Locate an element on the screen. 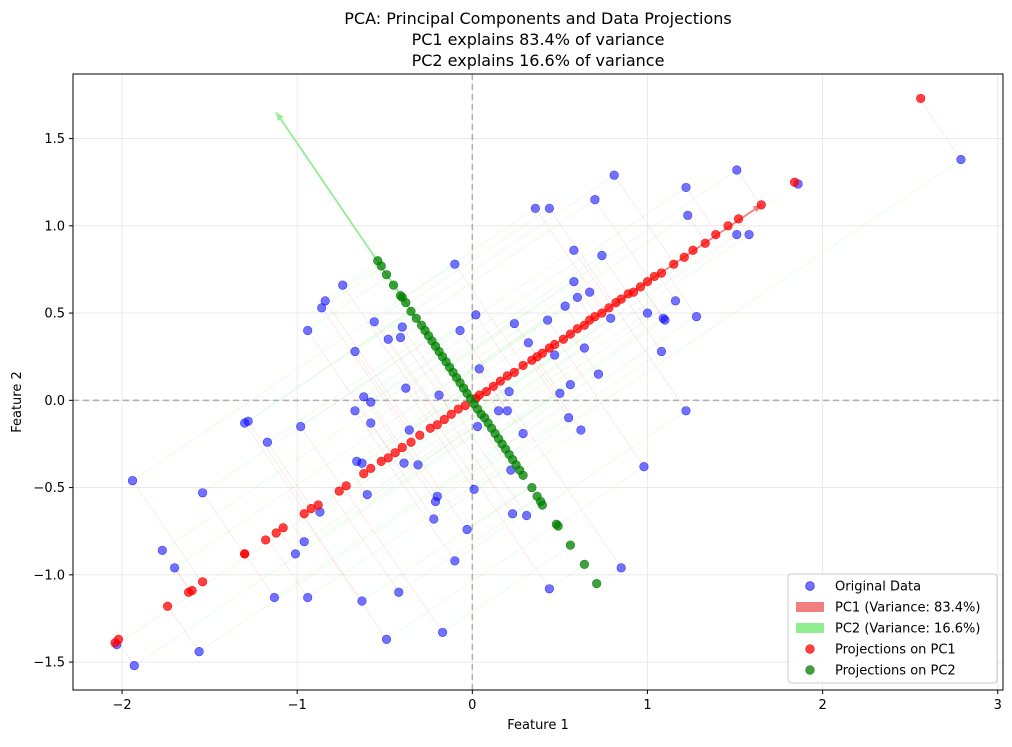 The image size is (1012, 747). legend-box is located at coordinates (892, 628).